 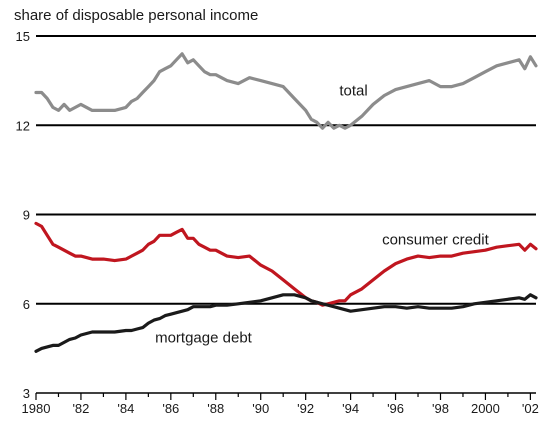 I want to click on label-consumer-credit: consumer credit, so click(x=436, y=239).